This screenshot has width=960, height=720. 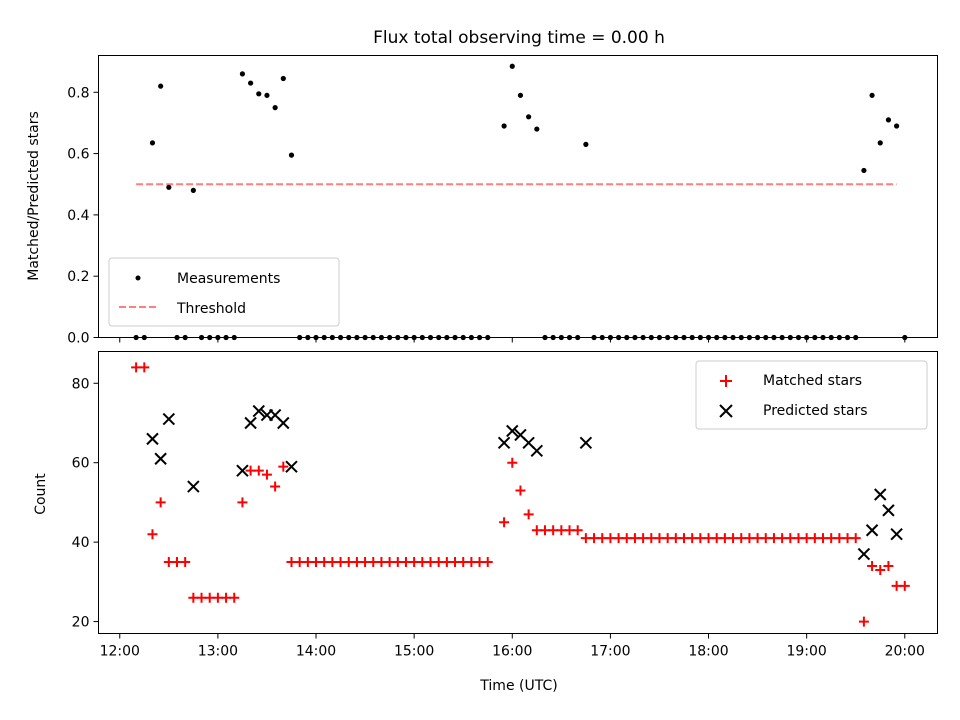 I want to click on x-axis-label: Time (UTC), so click(x=518, y=686).